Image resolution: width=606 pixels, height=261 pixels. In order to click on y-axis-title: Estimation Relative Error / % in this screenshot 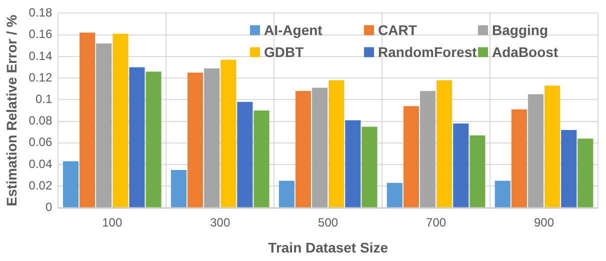, I will do `click(11, 110)`.